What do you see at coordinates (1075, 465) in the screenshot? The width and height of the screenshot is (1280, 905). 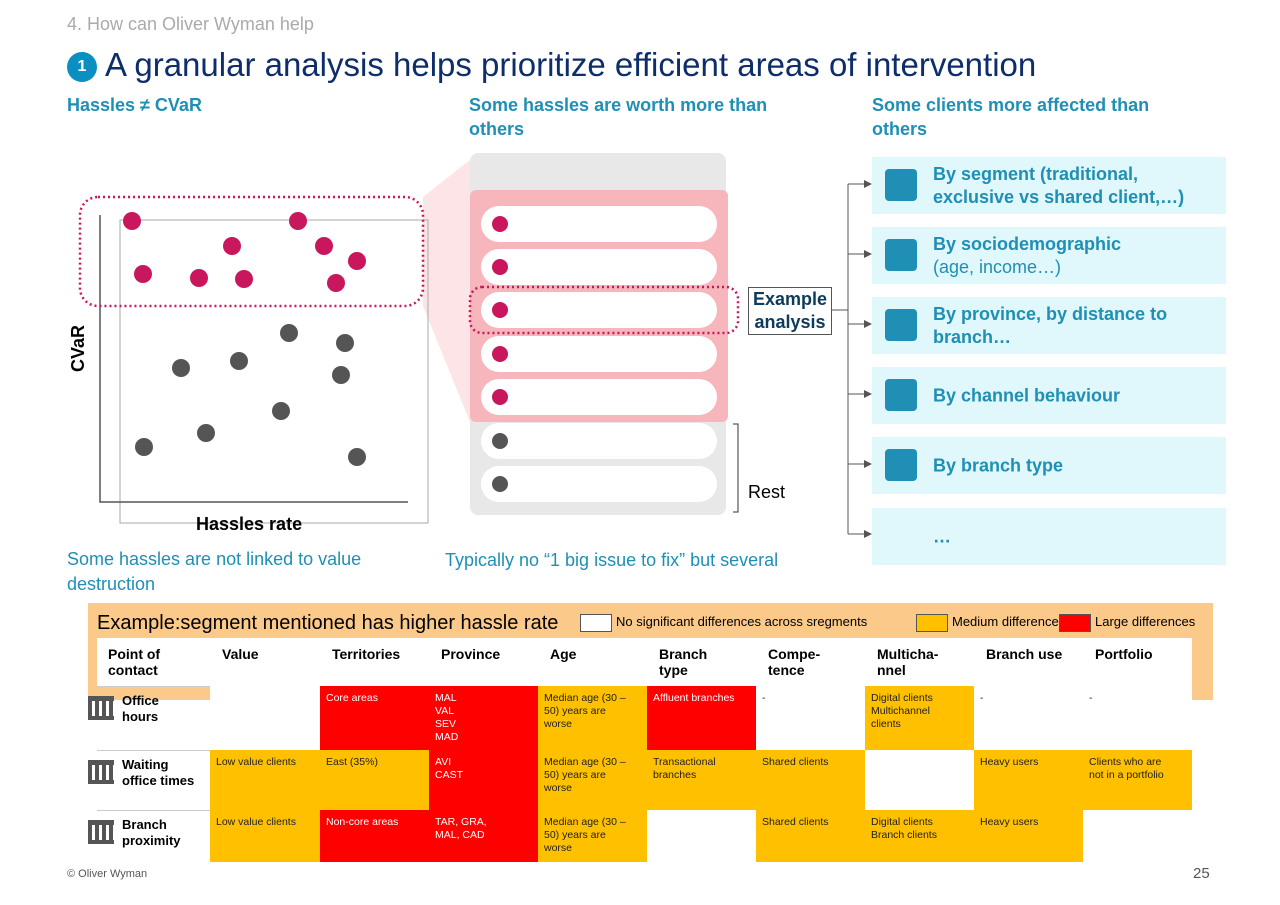 I see `breakdown-text: By branch type` at bounding box center [1075, 465].